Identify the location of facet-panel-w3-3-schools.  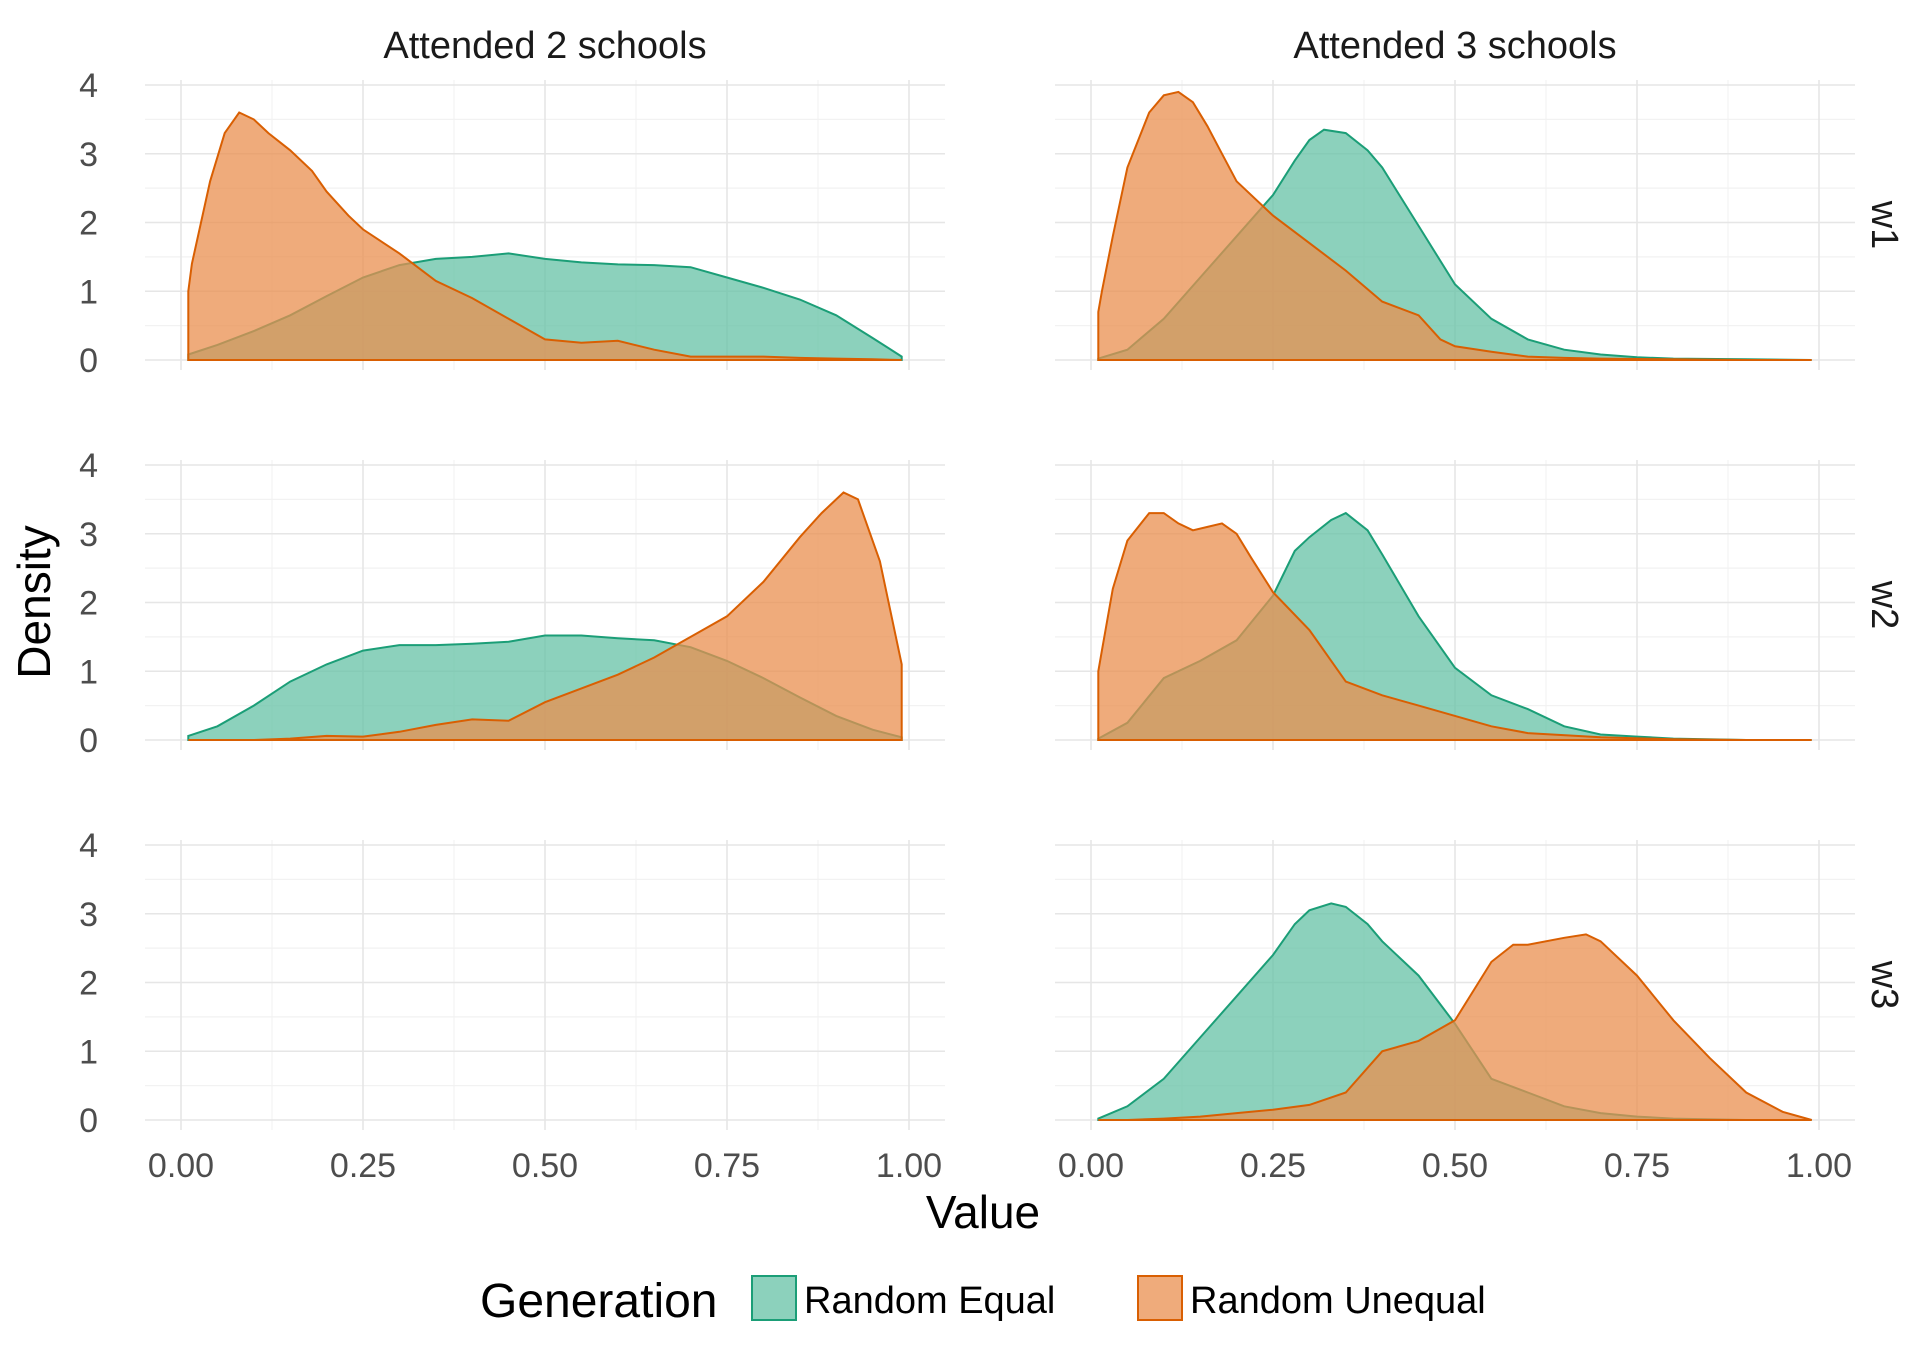
(1454, 1011).